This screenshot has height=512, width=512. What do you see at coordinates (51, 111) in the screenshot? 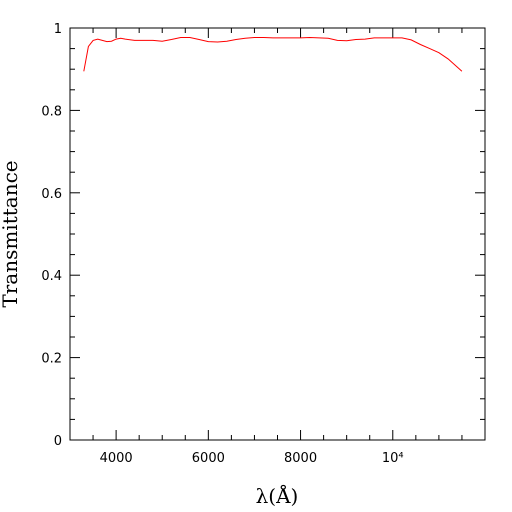
I see `y-tick-label: 0.8` at bounding box center [51, 111].